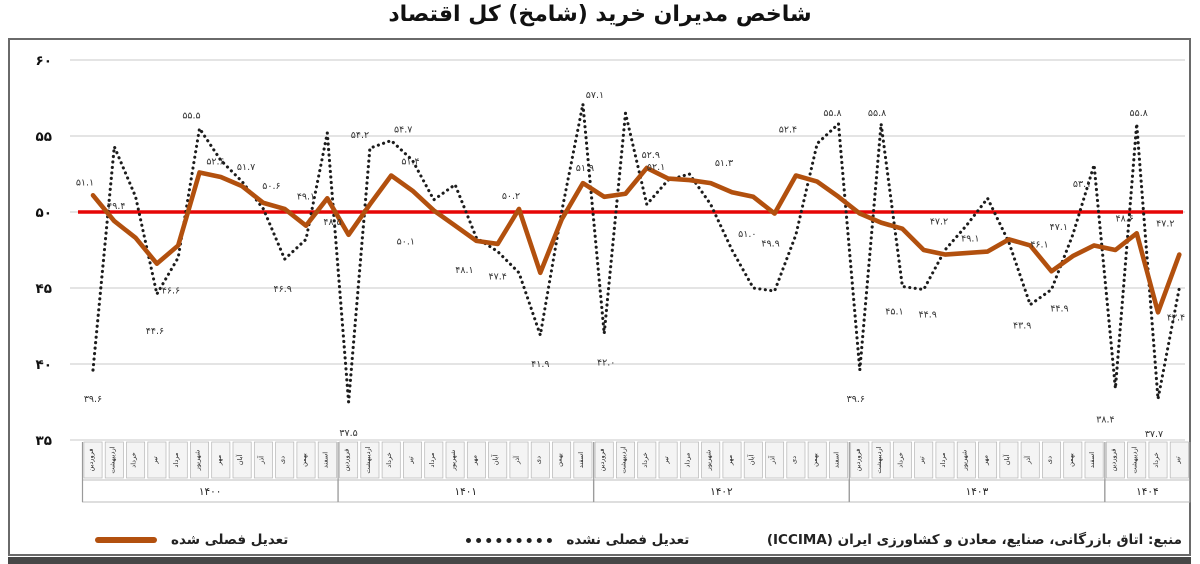  What do you see at coordinates (44, 289) in the screenshot?
I see `svg-text: ۴۵` at bounding box center [44, 289].